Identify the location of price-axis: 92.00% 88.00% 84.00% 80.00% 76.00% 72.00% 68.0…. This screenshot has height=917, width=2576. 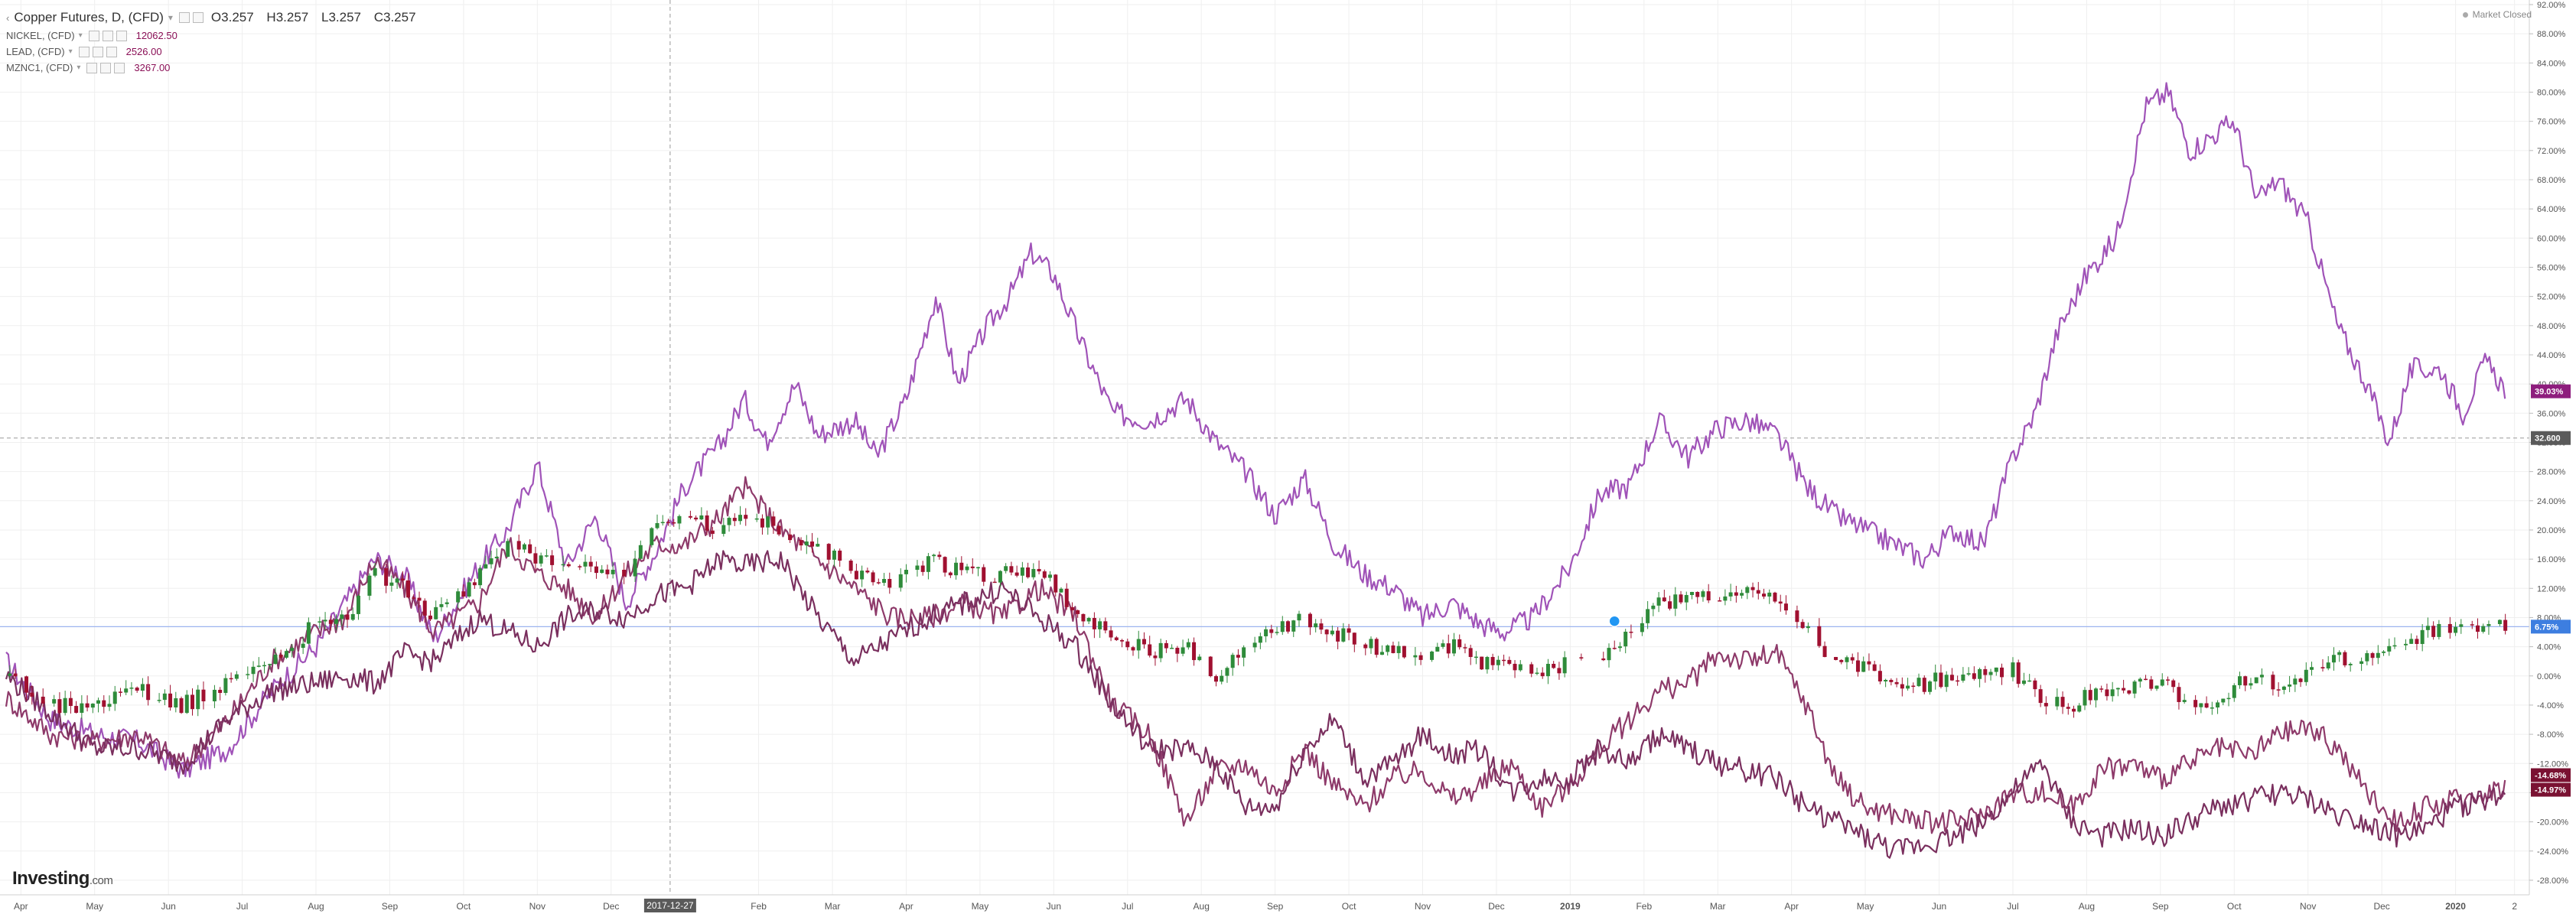
(2549, 447).